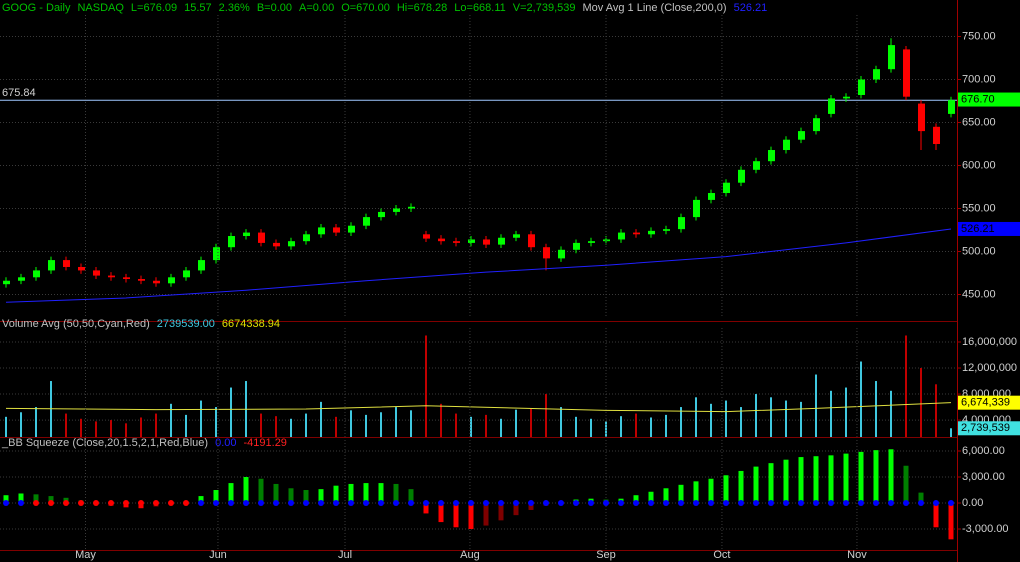 This screenshot has width=1020, height=562. What do you see at coordinates (480, 8) in the screenshot?
I see `header-text: Lo=668.11` at bounding box center [480, 8].